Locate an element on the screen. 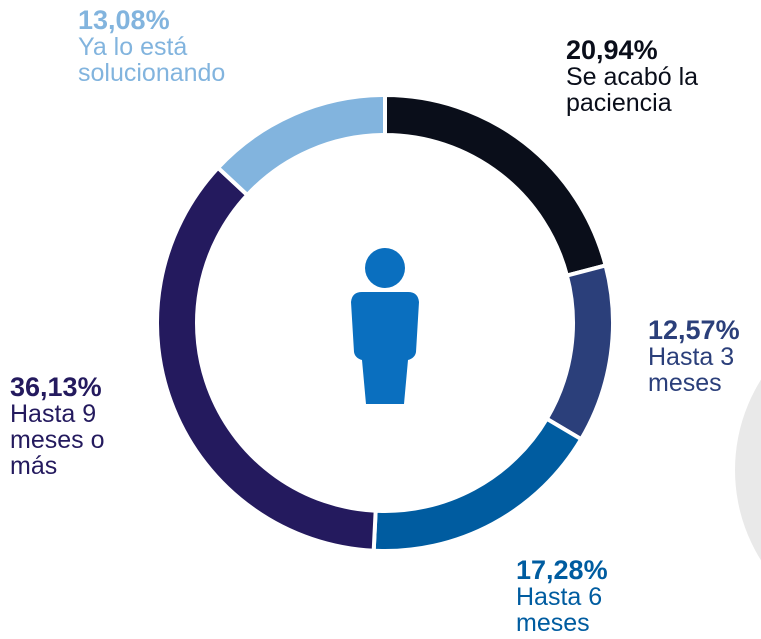 This screenshot has width=761, height=639. category-label: Se acabó la paciencia is located at coordinates (632, 90).